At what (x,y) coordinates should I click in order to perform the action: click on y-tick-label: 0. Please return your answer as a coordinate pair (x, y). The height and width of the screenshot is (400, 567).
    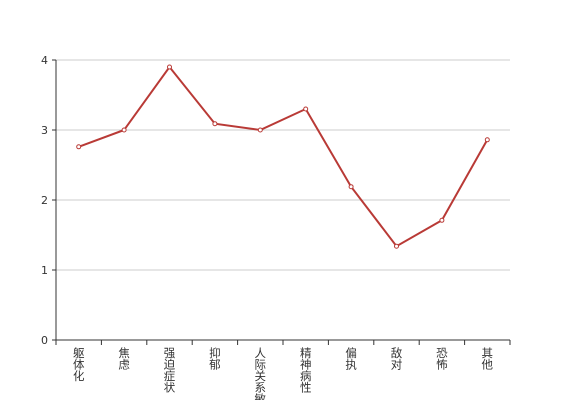
    Looking at the image, I should click on (44, 340).